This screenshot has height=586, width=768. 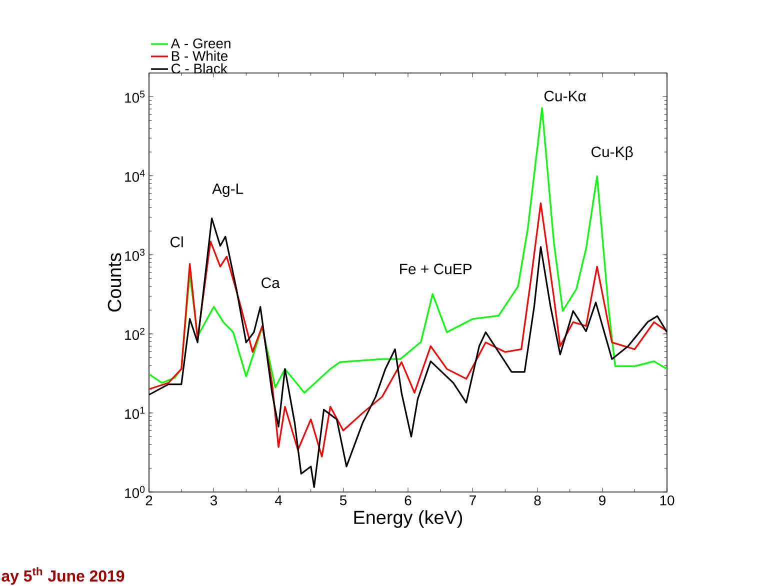 What do you see at coordinates (135, 176) in the screenshot?
I see `y-tick-label: 10$^{4}$` at bounding box center [135, 176].